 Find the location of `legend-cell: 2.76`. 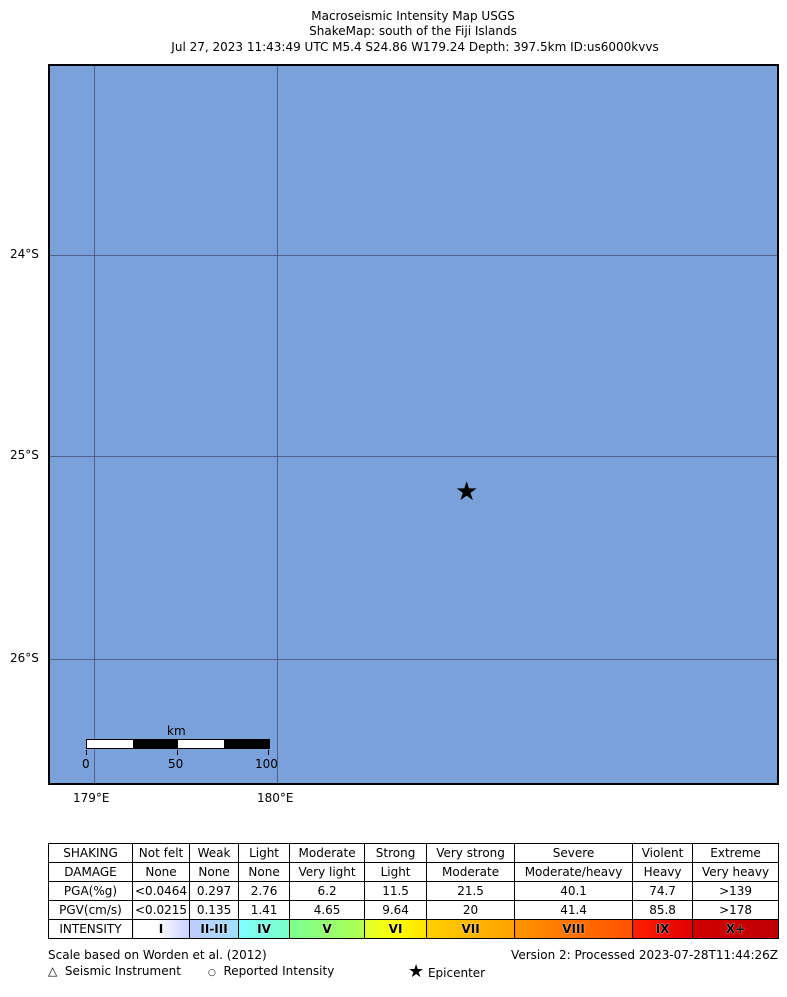

legend-cell: 2.76 is located at coordinates (264, 891).